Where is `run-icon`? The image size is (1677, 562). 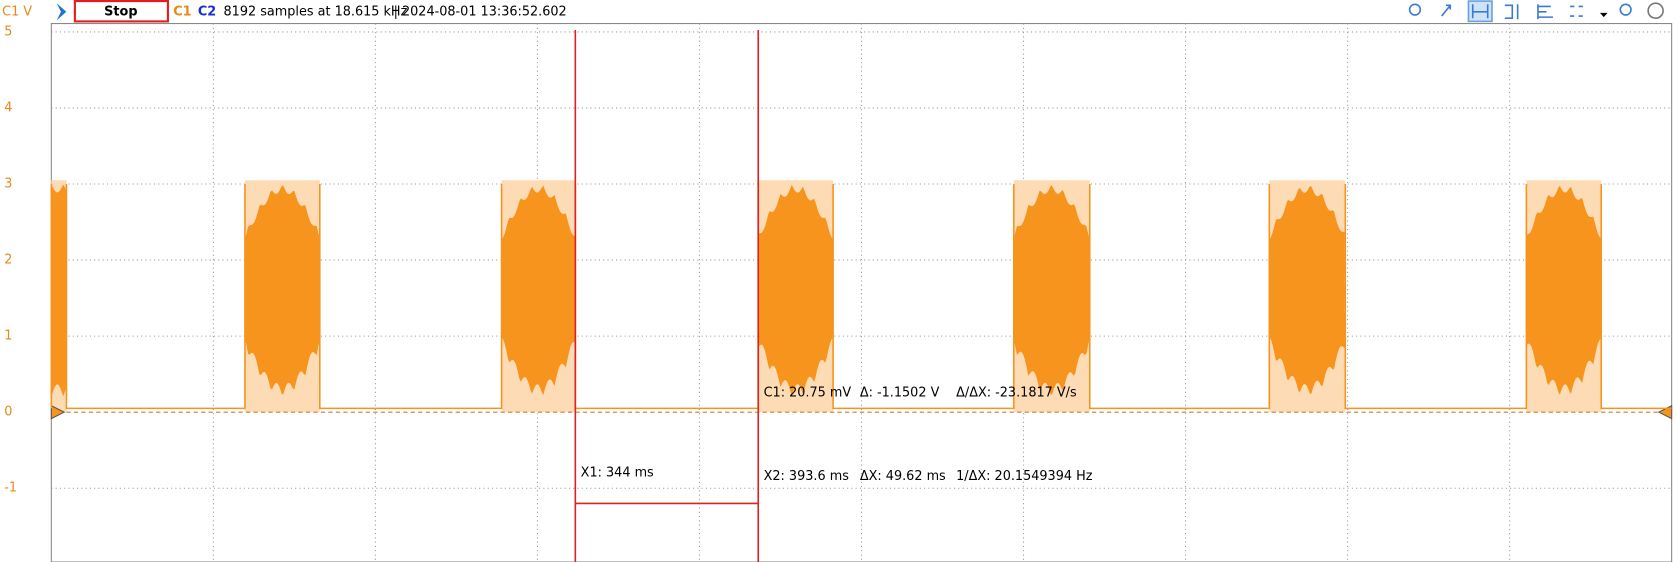 run-icon is located at coordinates (61, 12).